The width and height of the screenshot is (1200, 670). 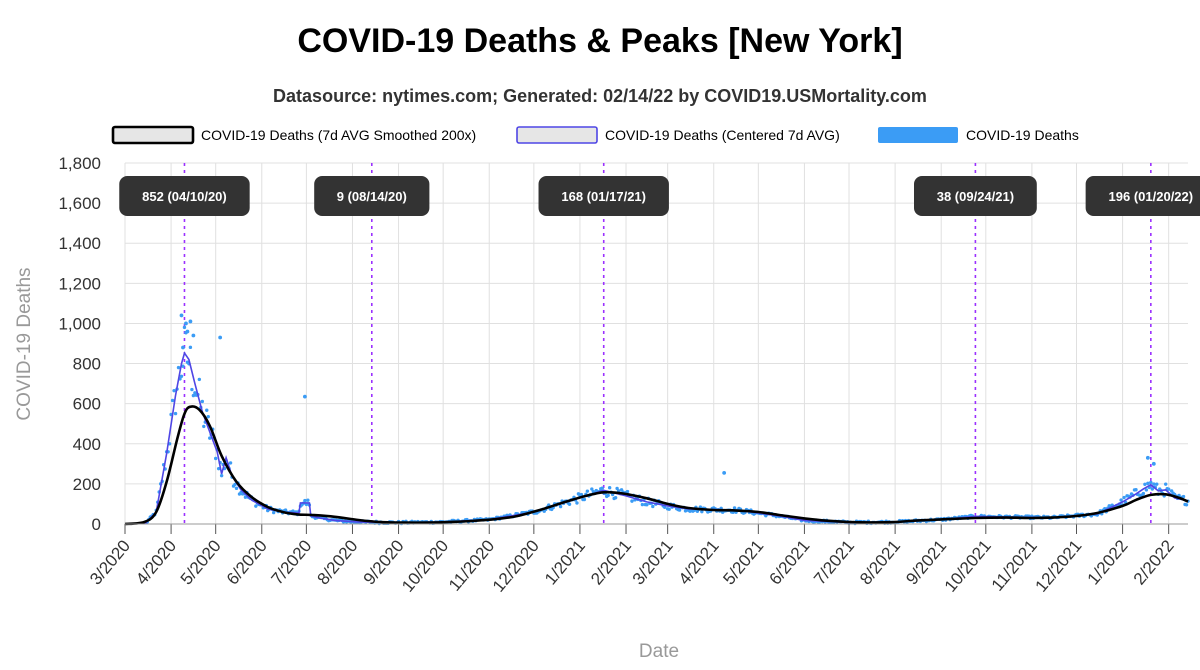 I want to click on x-tick-label: 2/2022, so click(x=1154, y=562).